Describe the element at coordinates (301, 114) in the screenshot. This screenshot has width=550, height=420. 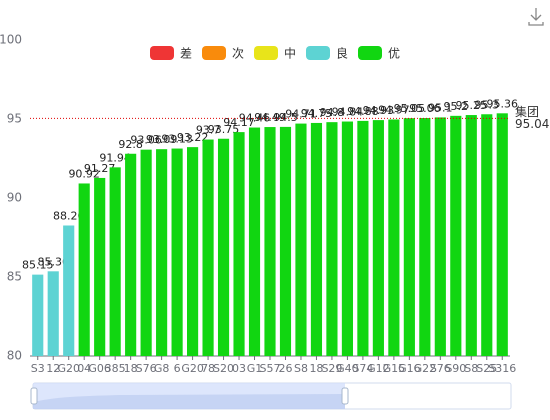
I see `value-label: 94.71` at that location.